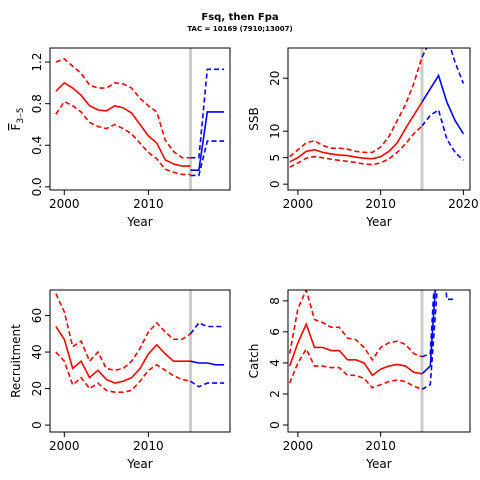  What do you see at coordinates (37, 145) in the screenshot?
I see `y-tick-label: 0.4` at bounding box center [37, 145].